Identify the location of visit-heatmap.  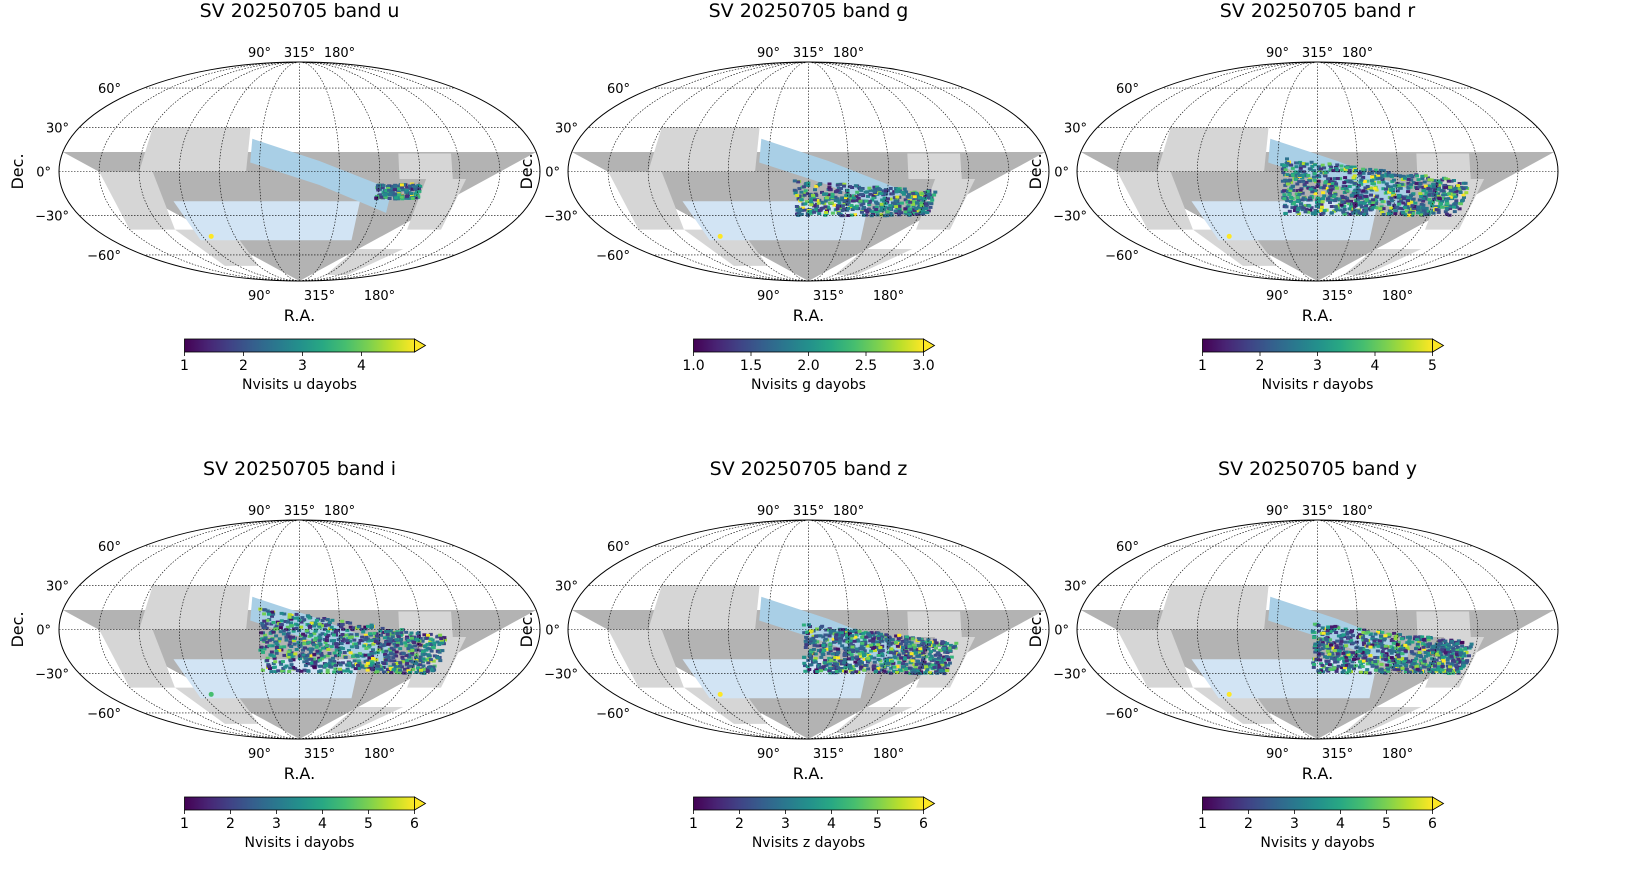
(880, 649).